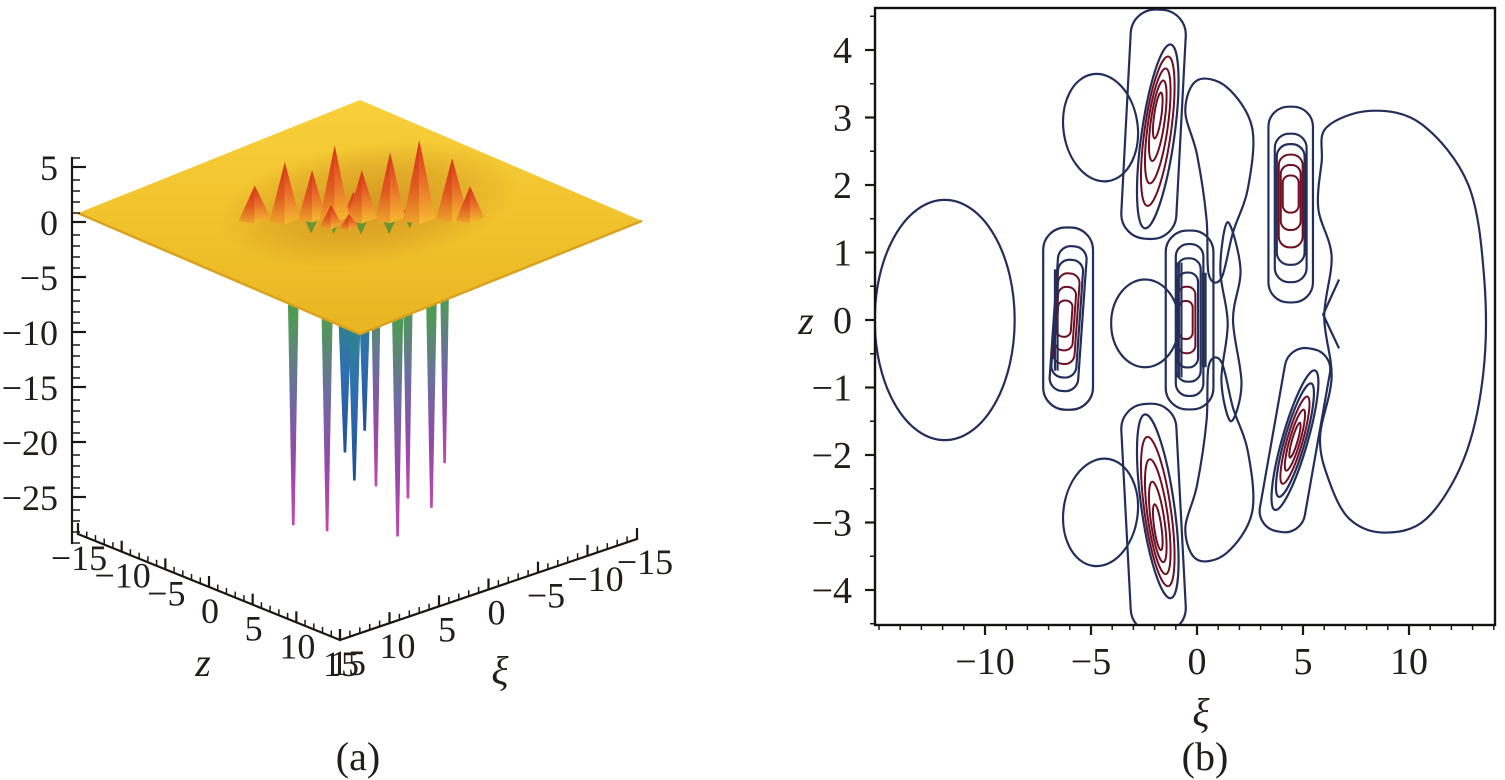 This screenshot has height=780, width=1505. I want to click on cluster-top-center-outer, so click(1153, 125).